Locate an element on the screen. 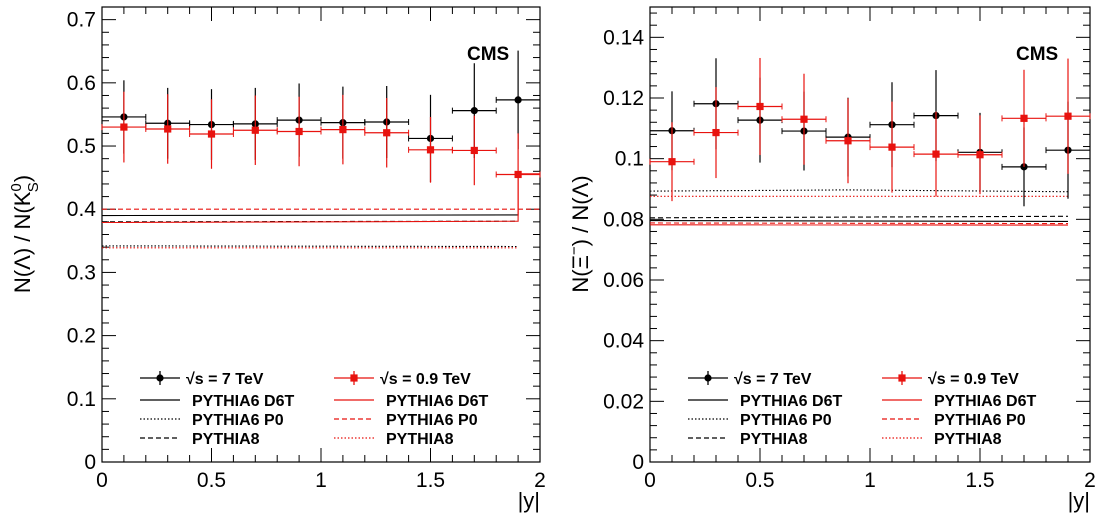 This screenshot has width=1097, height=521. y-axis-label: N(Λ) / N(K0S) is located at coordinates (25, 234).